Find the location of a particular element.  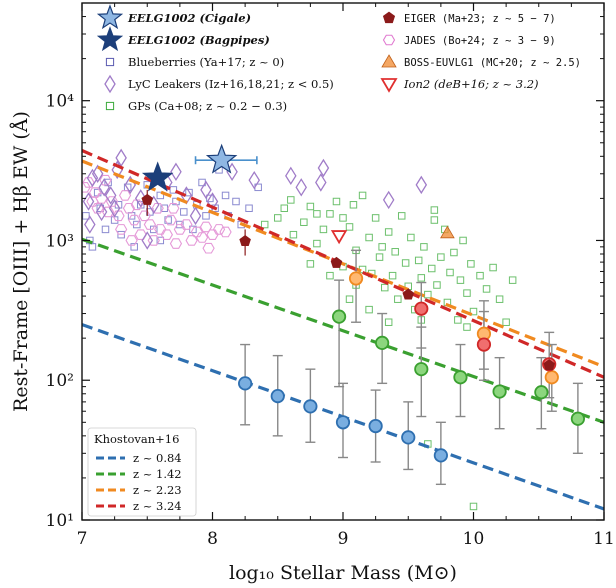

x-tick-label: 8 is located at coordinates (212, 539).